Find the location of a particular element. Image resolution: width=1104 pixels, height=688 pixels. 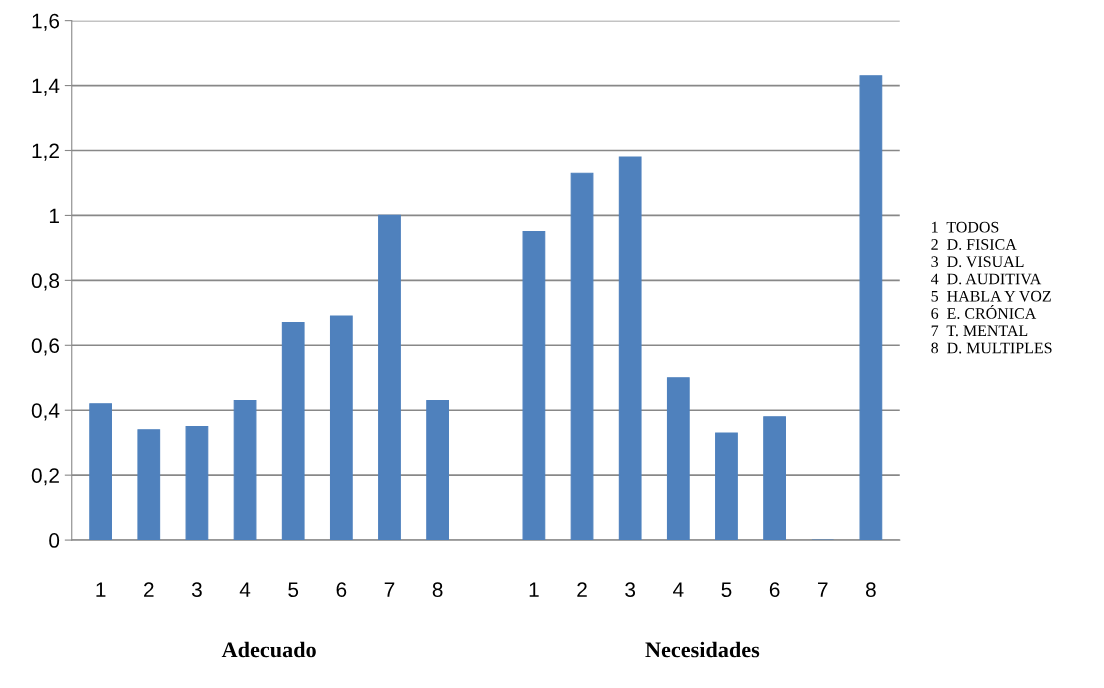

y-tick-label: 1,2 is located at coordinates (45, 152).